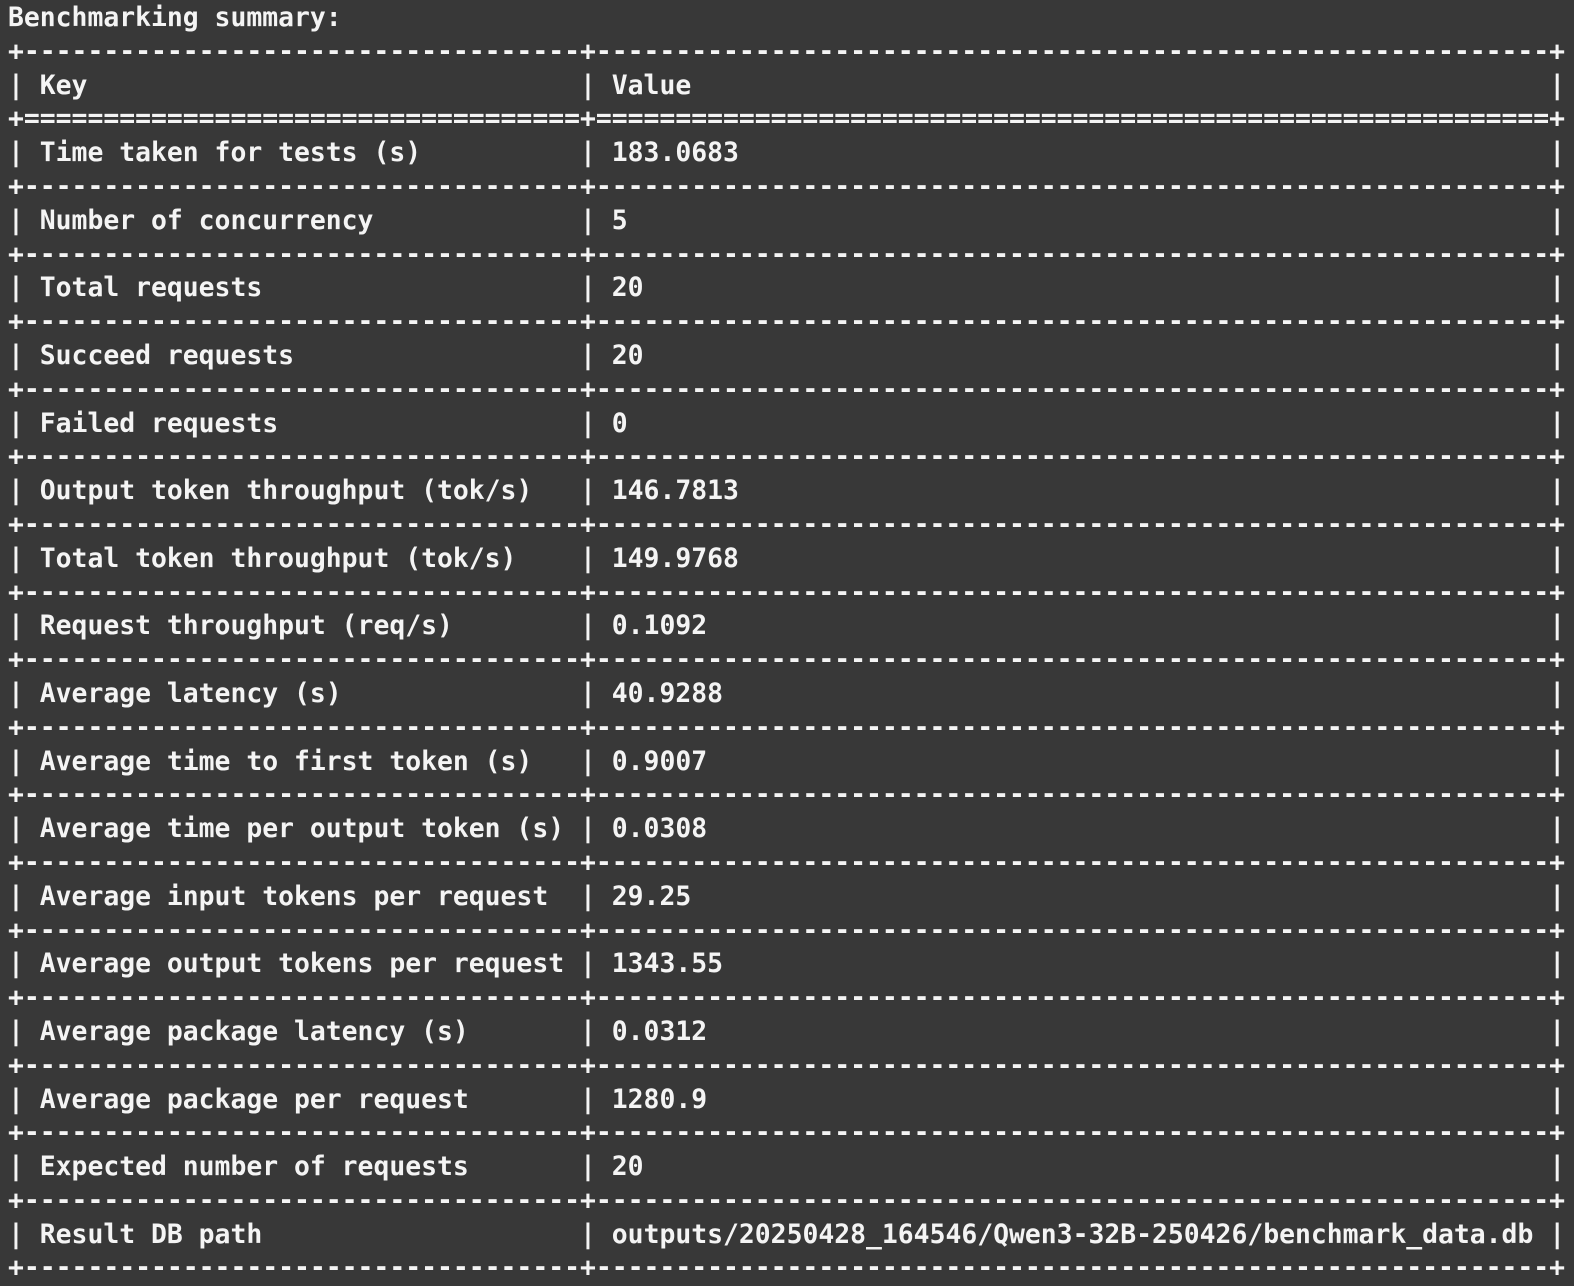 This screenshot has height=1286, width=1574. I want to click on key-cell: Average time per output token (s), so click(302, 829).